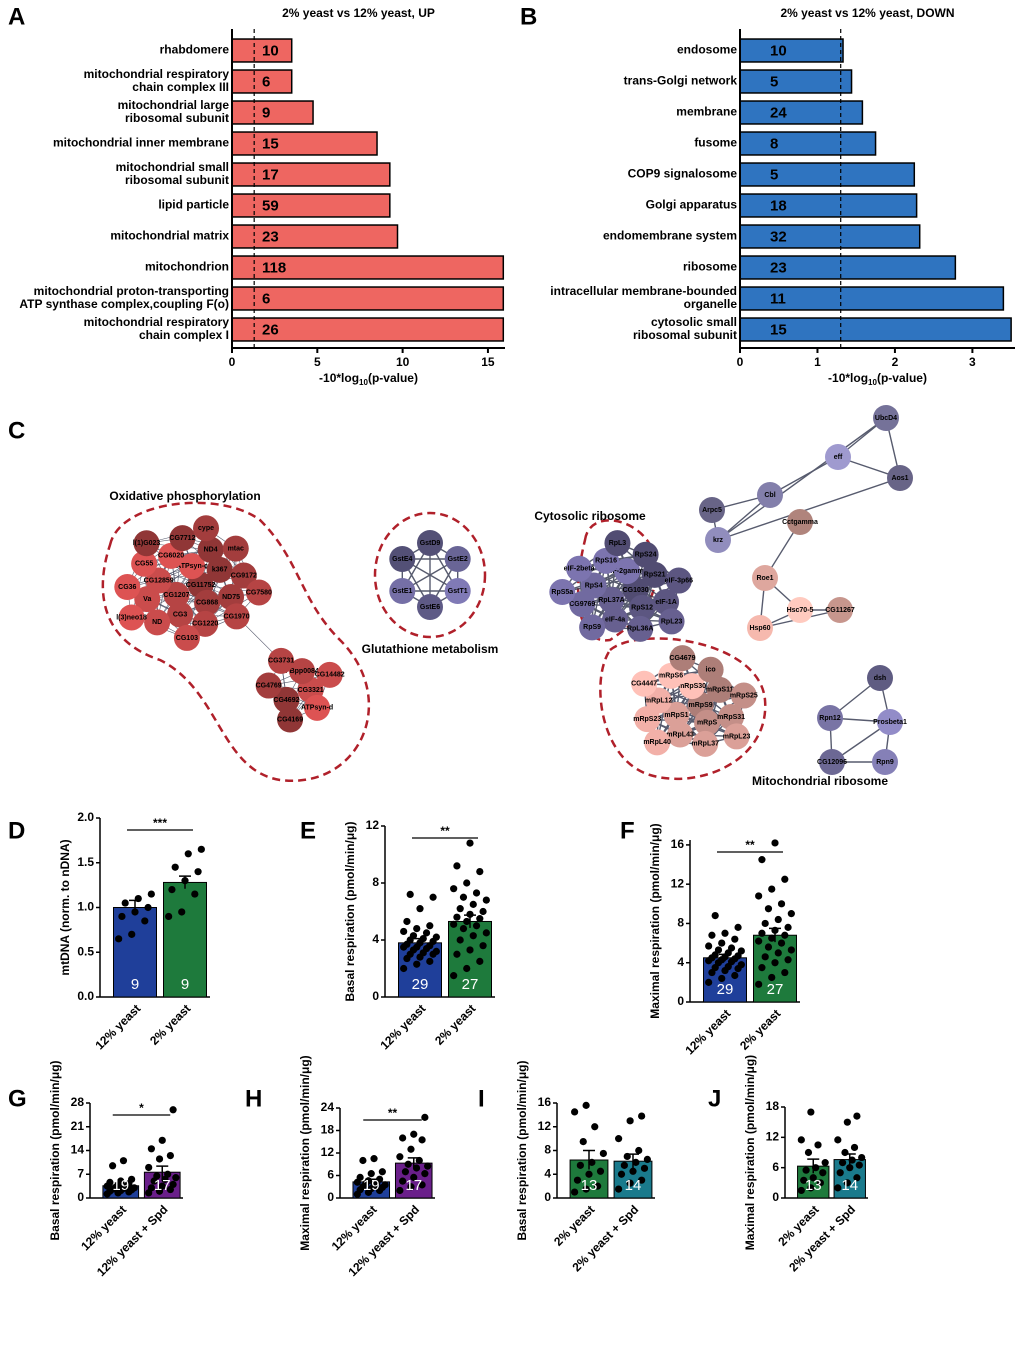 The image size is (1020, 1352). I want to click on node-label: l(1)G023, so click(147, 543).